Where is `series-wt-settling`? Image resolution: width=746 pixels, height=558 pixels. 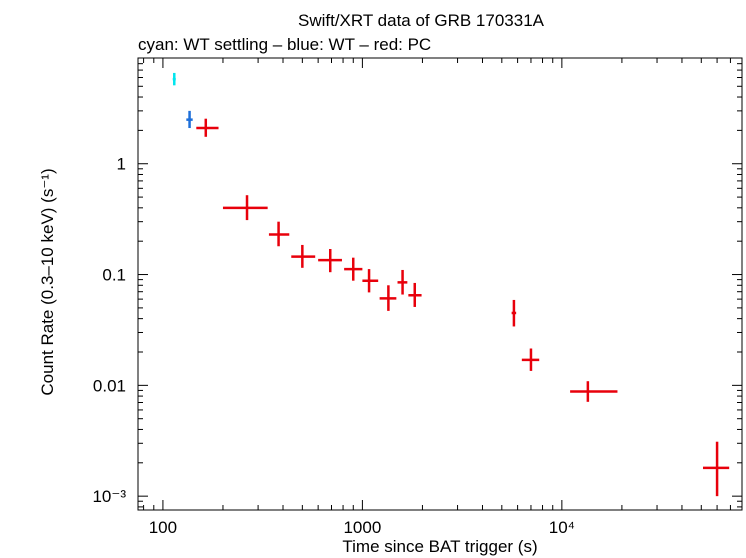 series-wt-settling is located at coordinates (174, 79).